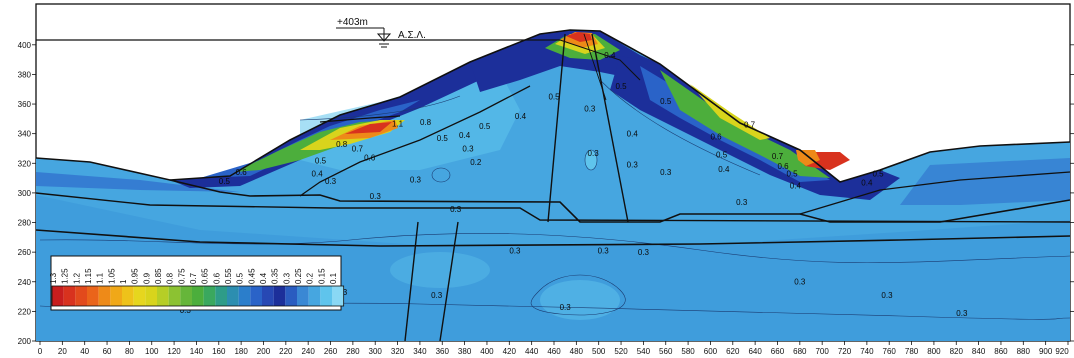 This screenshot has height=358, width=1074. Describe the element at coordinates (979, 351) in the screenshot. I see `x-tick-label: 840` at that location.